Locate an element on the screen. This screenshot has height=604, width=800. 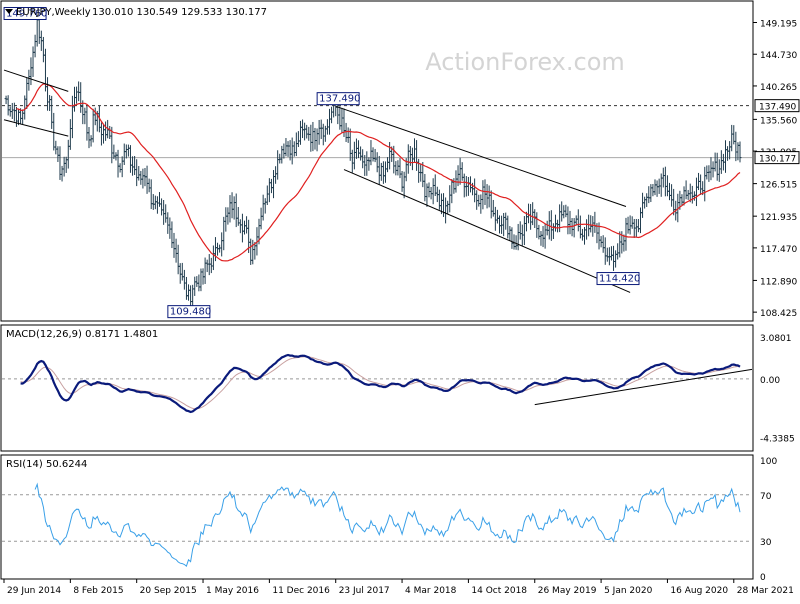
rsi-layer is located at coordinates (377, 524).